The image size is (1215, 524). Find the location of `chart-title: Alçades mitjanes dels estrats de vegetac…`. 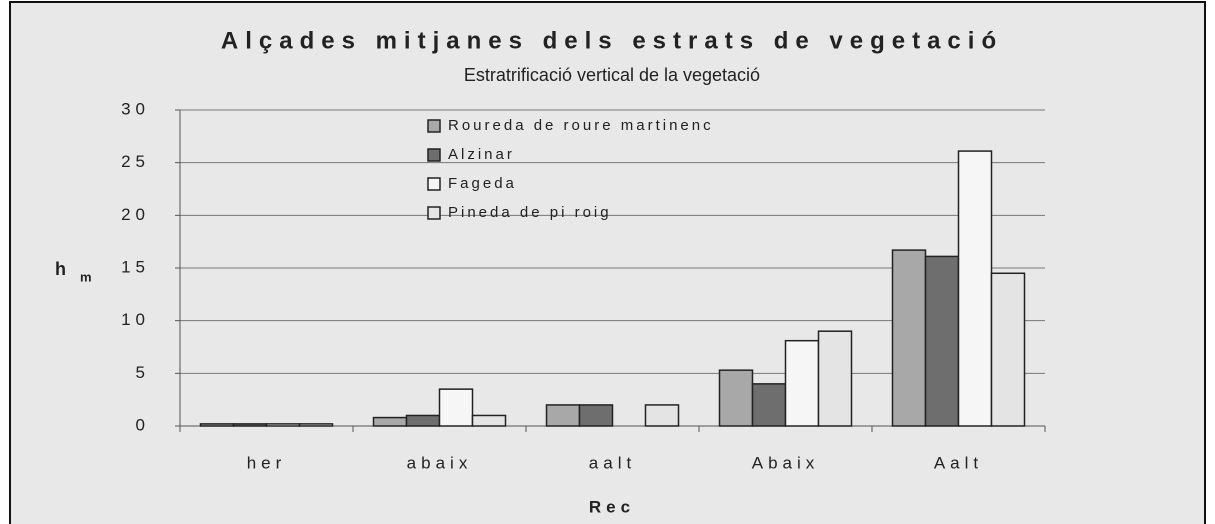

chart-title: Alçades mitjanes dels estrats de vegetac… is located at coordinates (612, 40).